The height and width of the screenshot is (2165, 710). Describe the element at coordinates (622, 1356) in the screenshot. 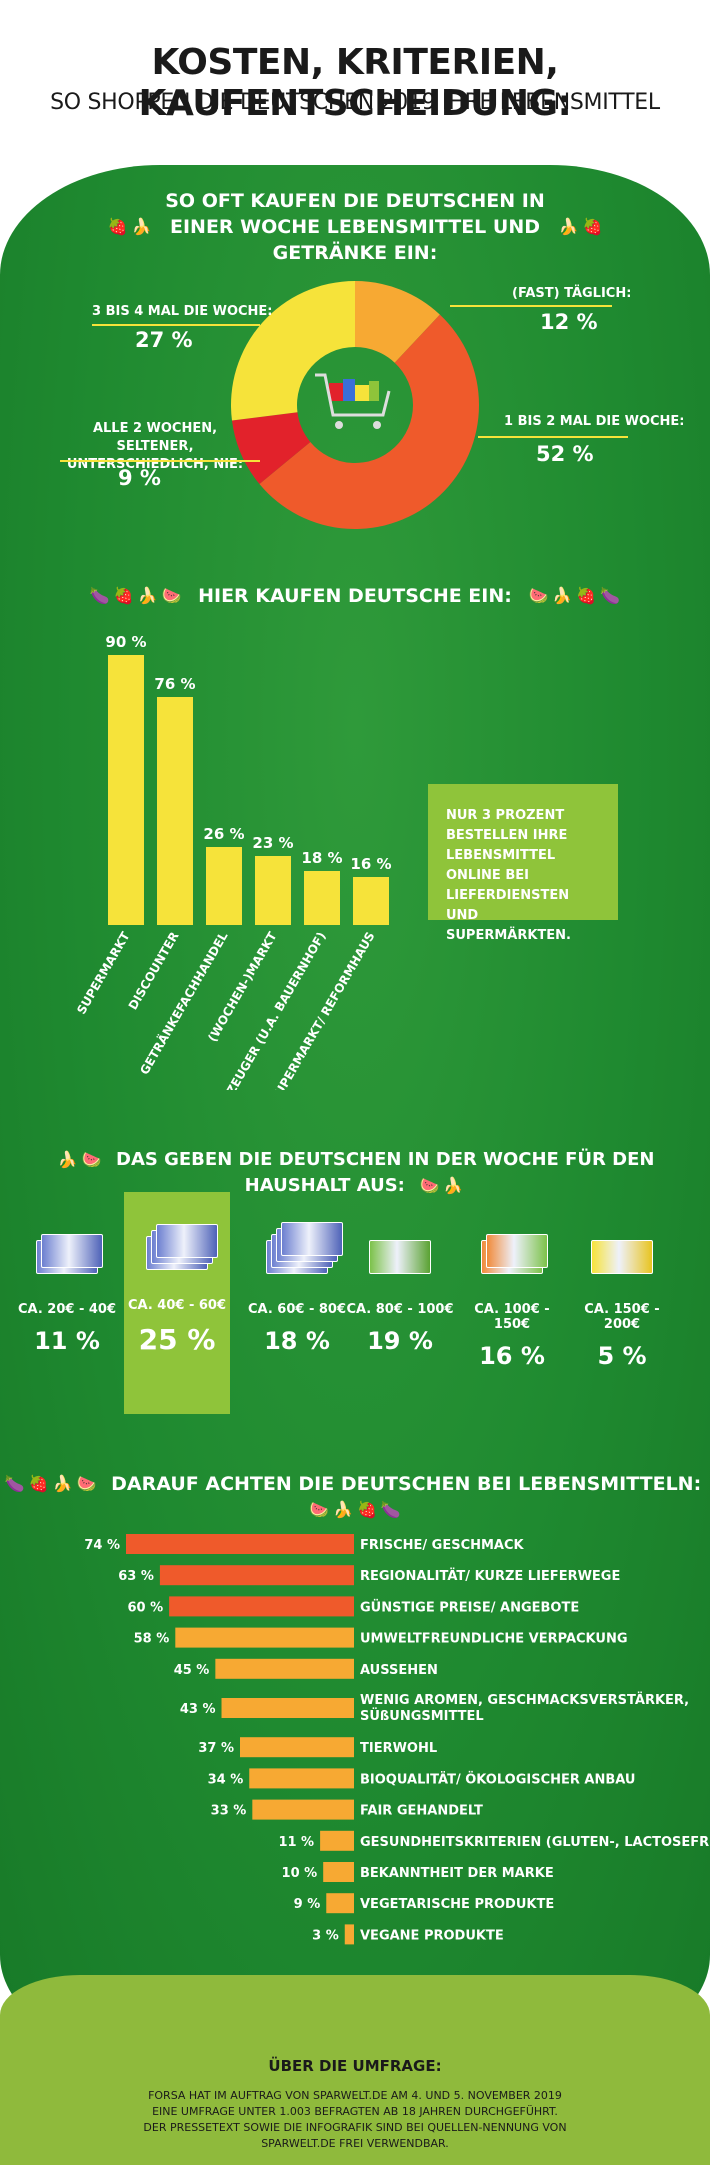

I see `spending-value-label: 5 %` at that location.